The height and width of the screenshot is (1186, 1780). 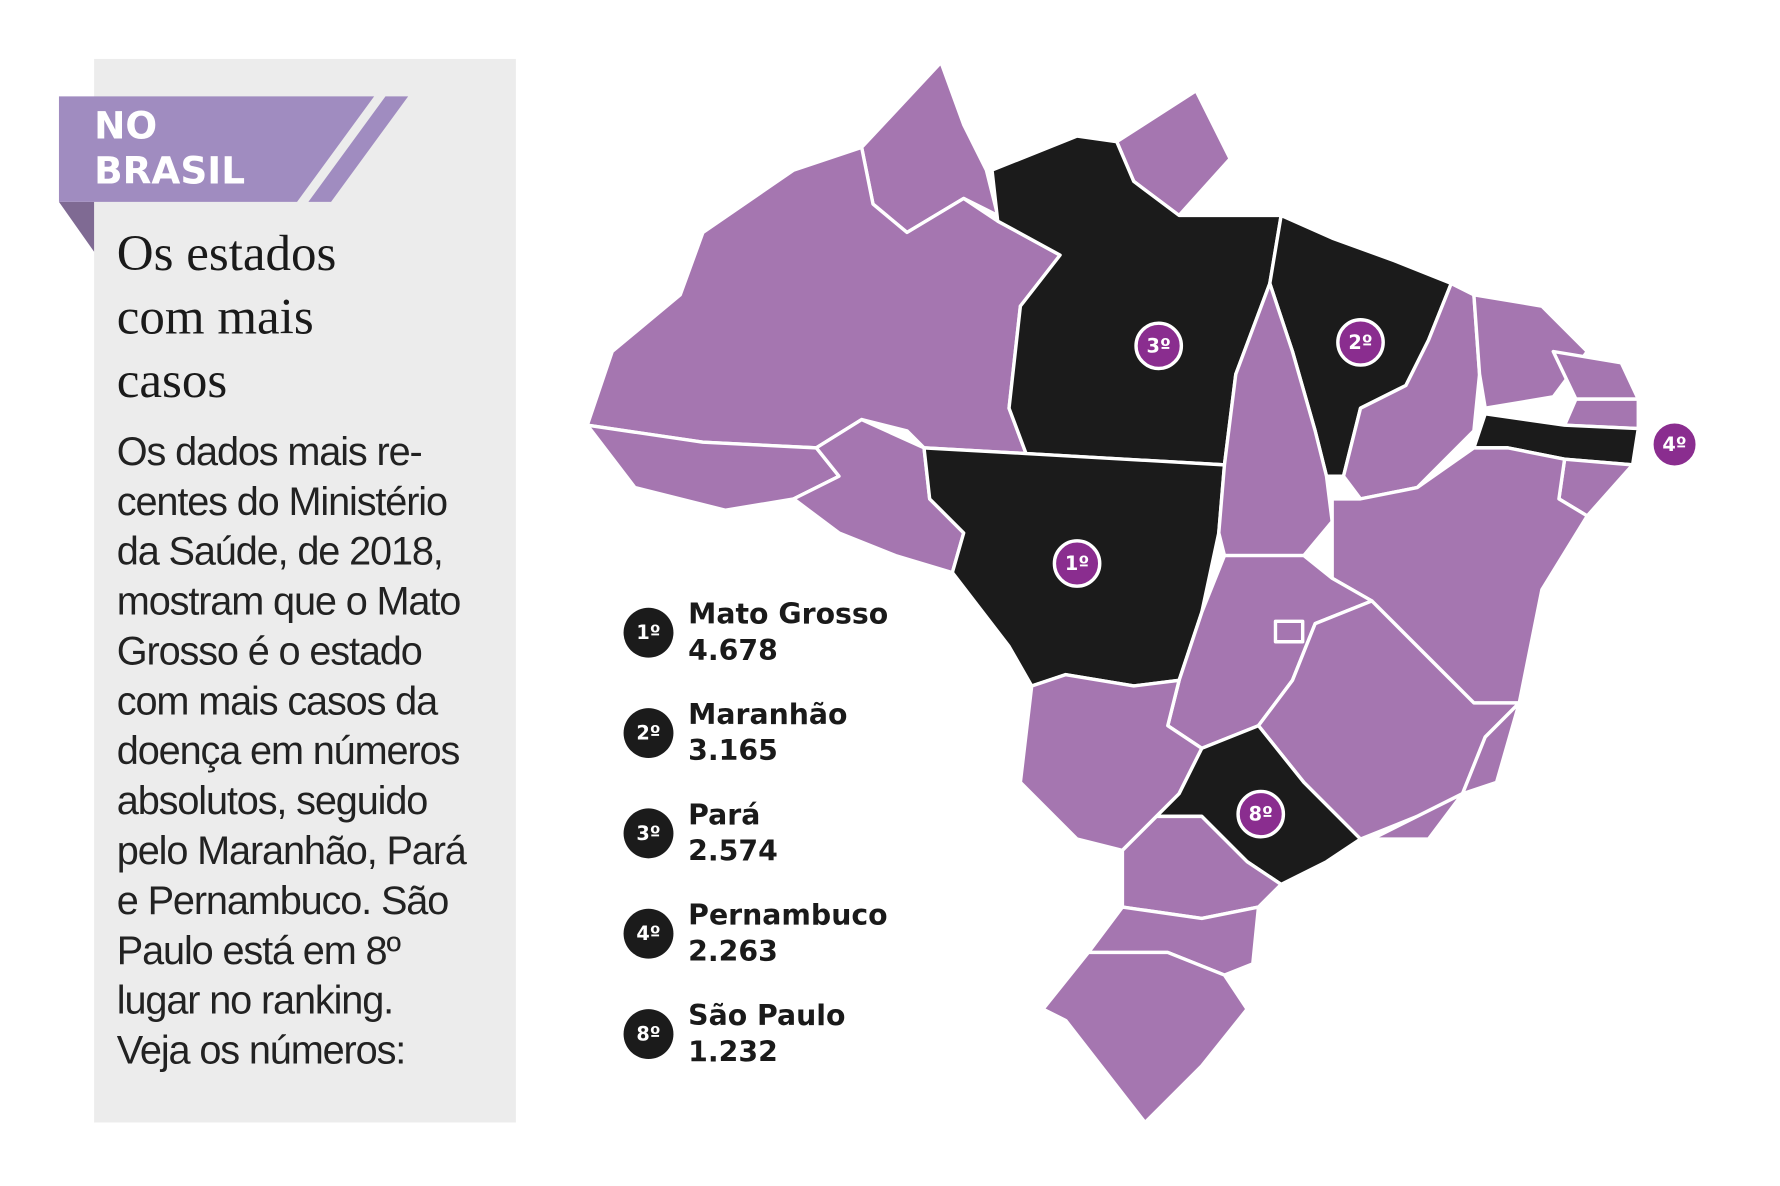 I want to click on body-line: lugar no ranking., so click(x=255, y=1001).